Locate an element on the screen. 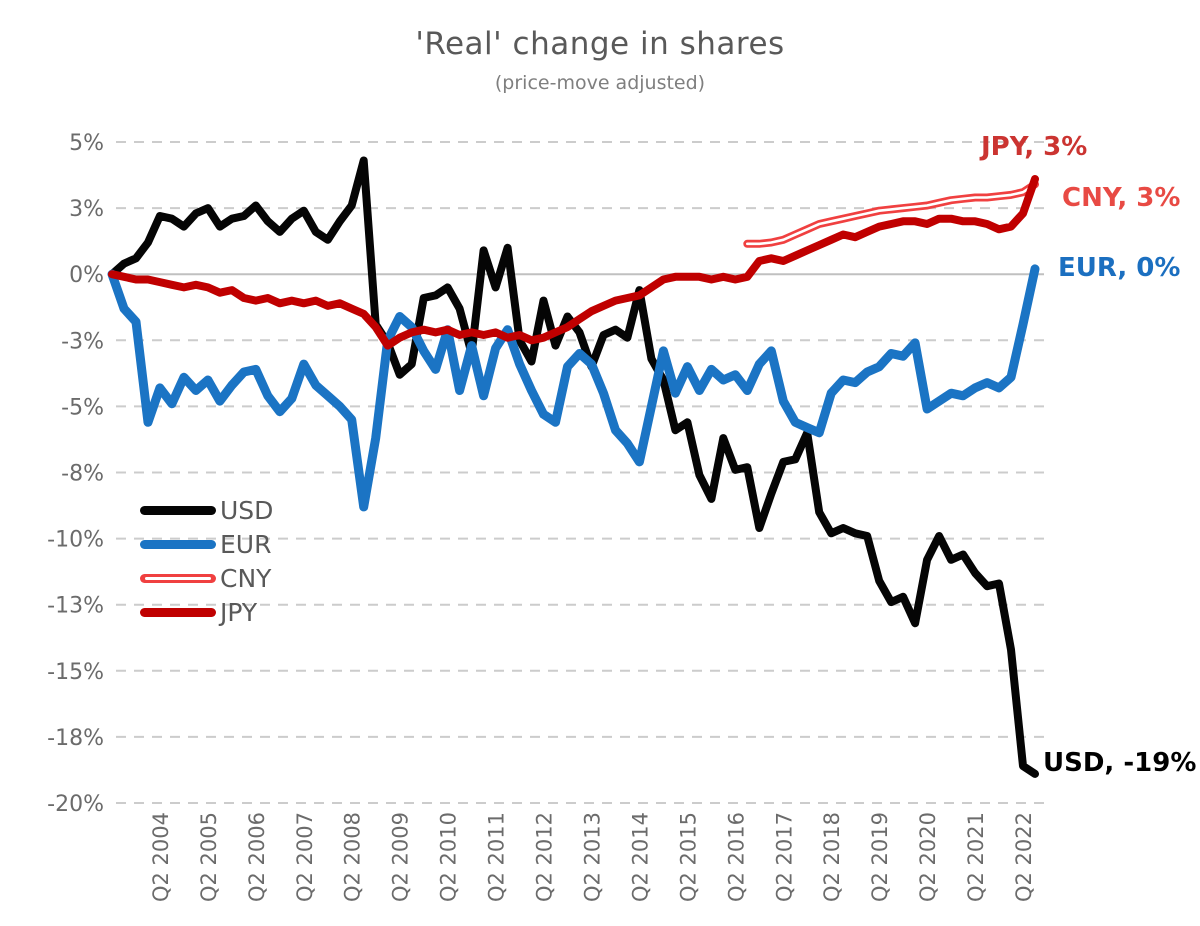 This screenshot has width=1200, height=926. chart-title: 'Real' change in shares is located at coordinates (600, 44).